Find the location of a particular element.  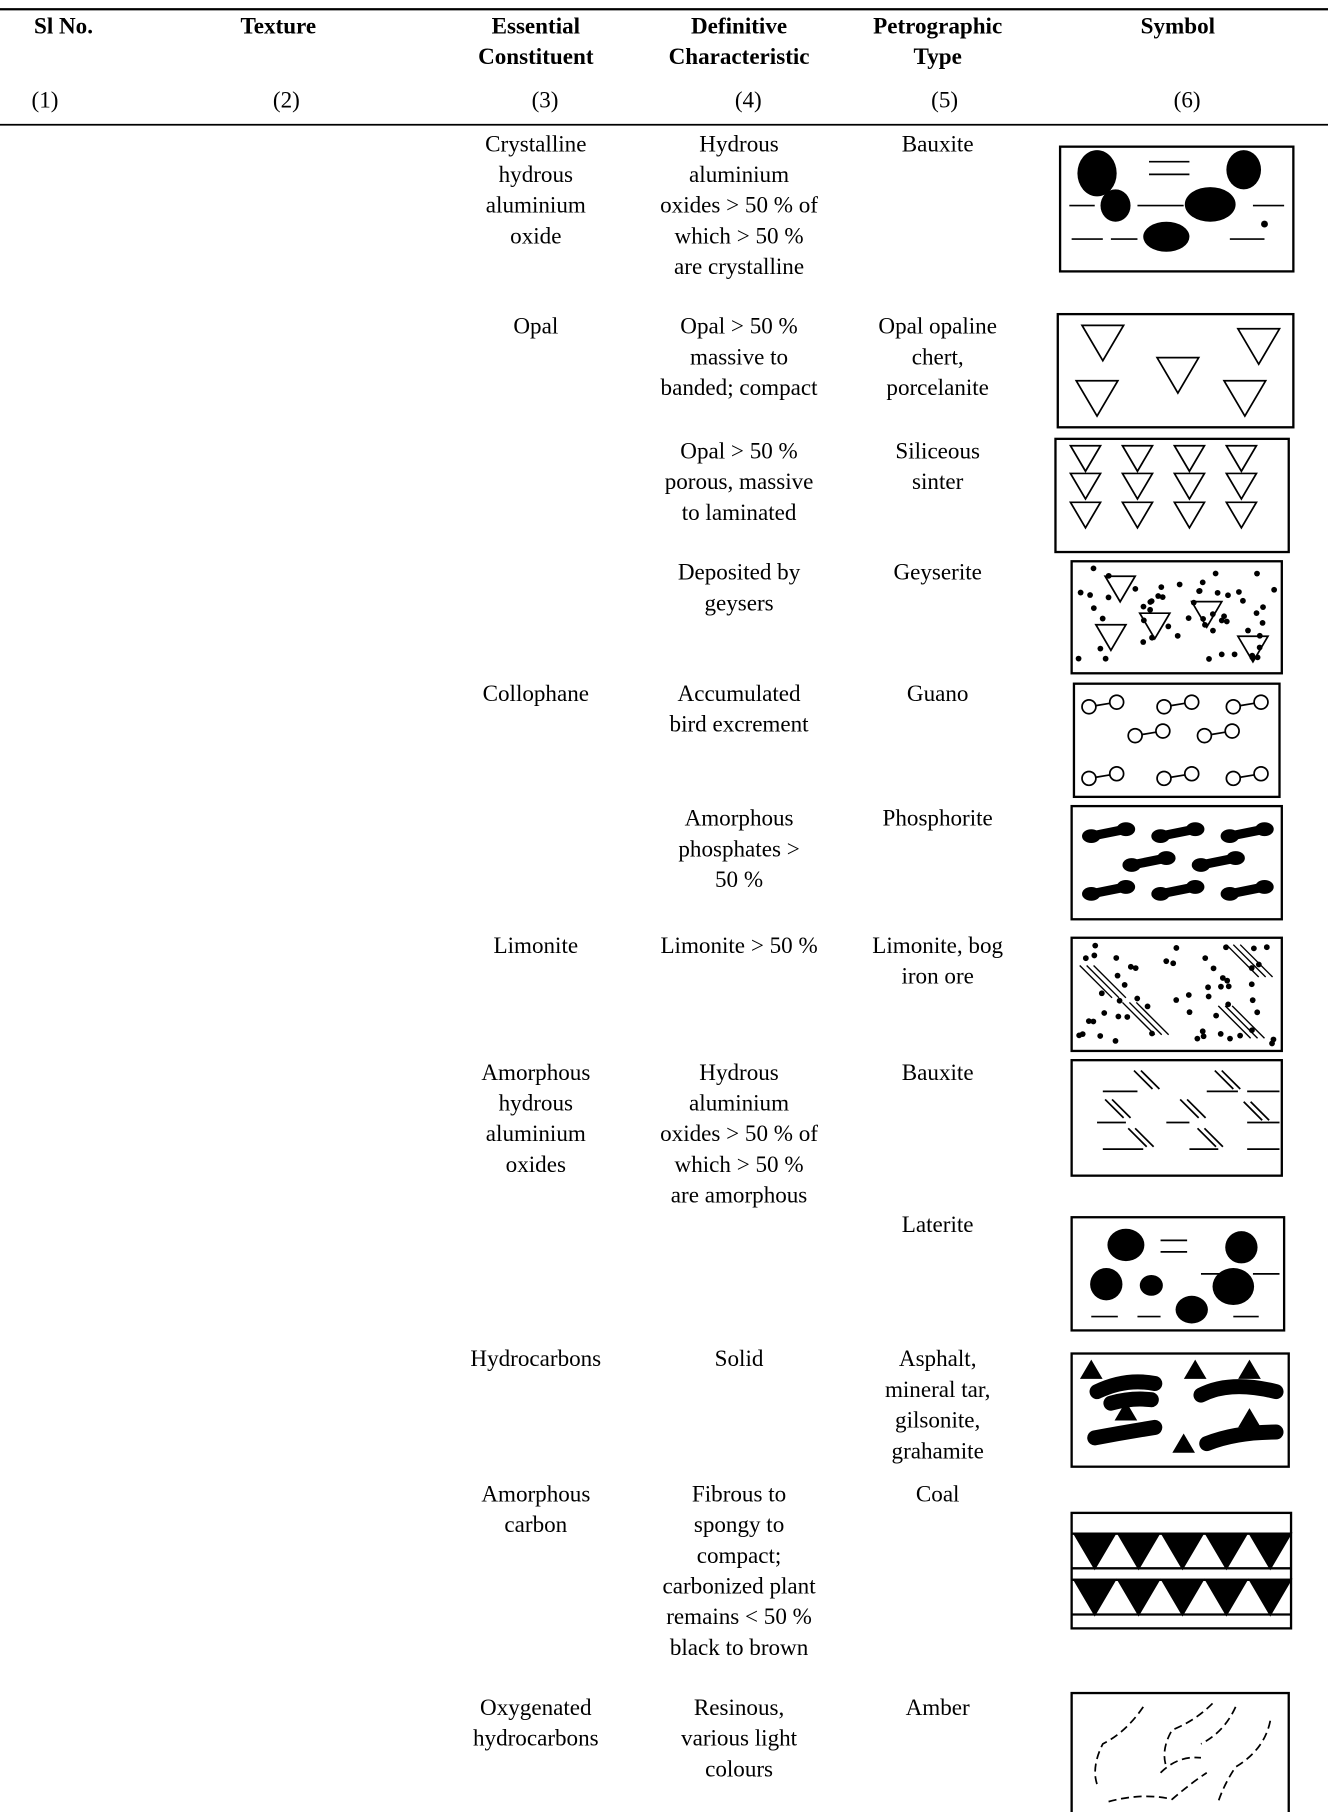

essential-constituent: Hydrocarbons is located at coordinates (535, 1358).